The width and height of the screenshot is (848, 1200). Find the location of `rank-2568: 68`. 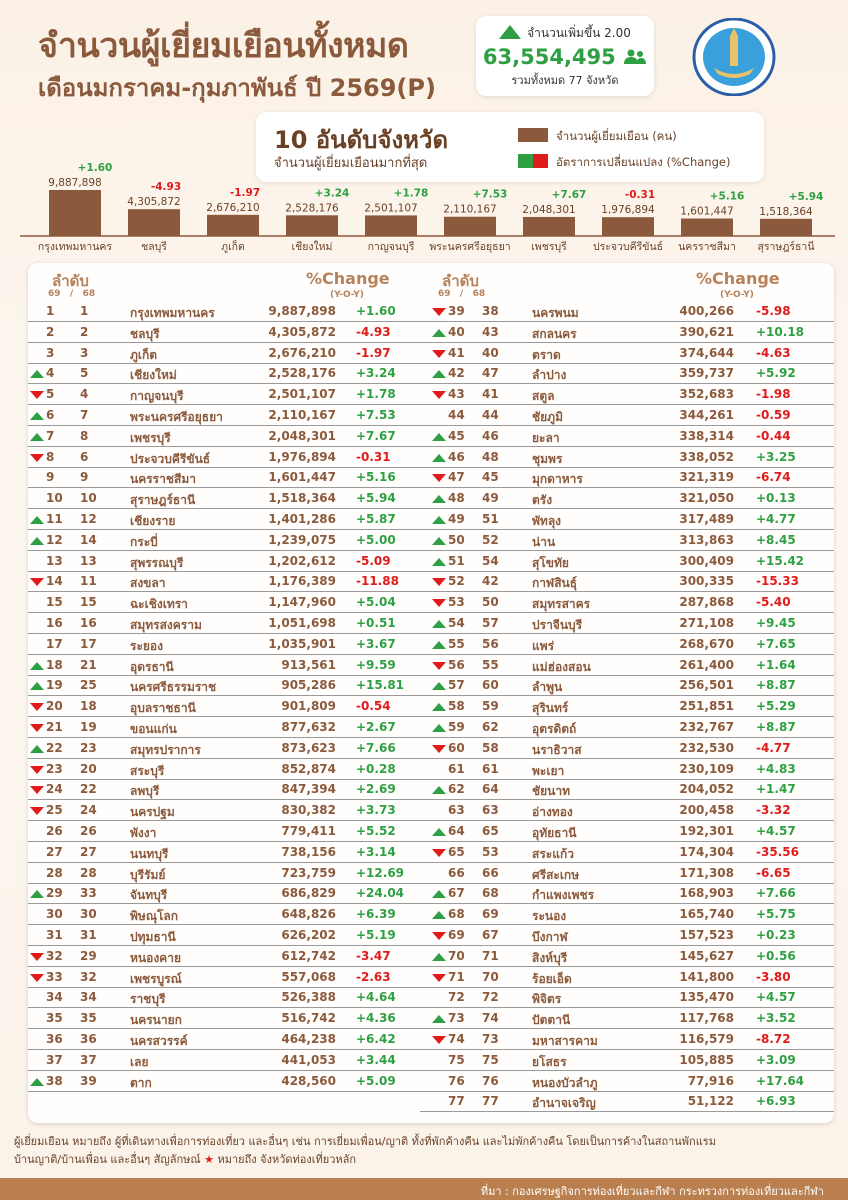

rank-2568: 68 is located at coordinates (490, 893).